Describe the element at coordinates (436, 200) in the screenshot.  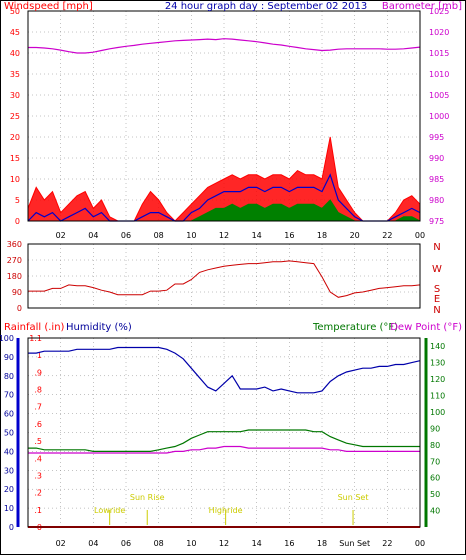
I see `top-right-tick-label: 980` at that location.